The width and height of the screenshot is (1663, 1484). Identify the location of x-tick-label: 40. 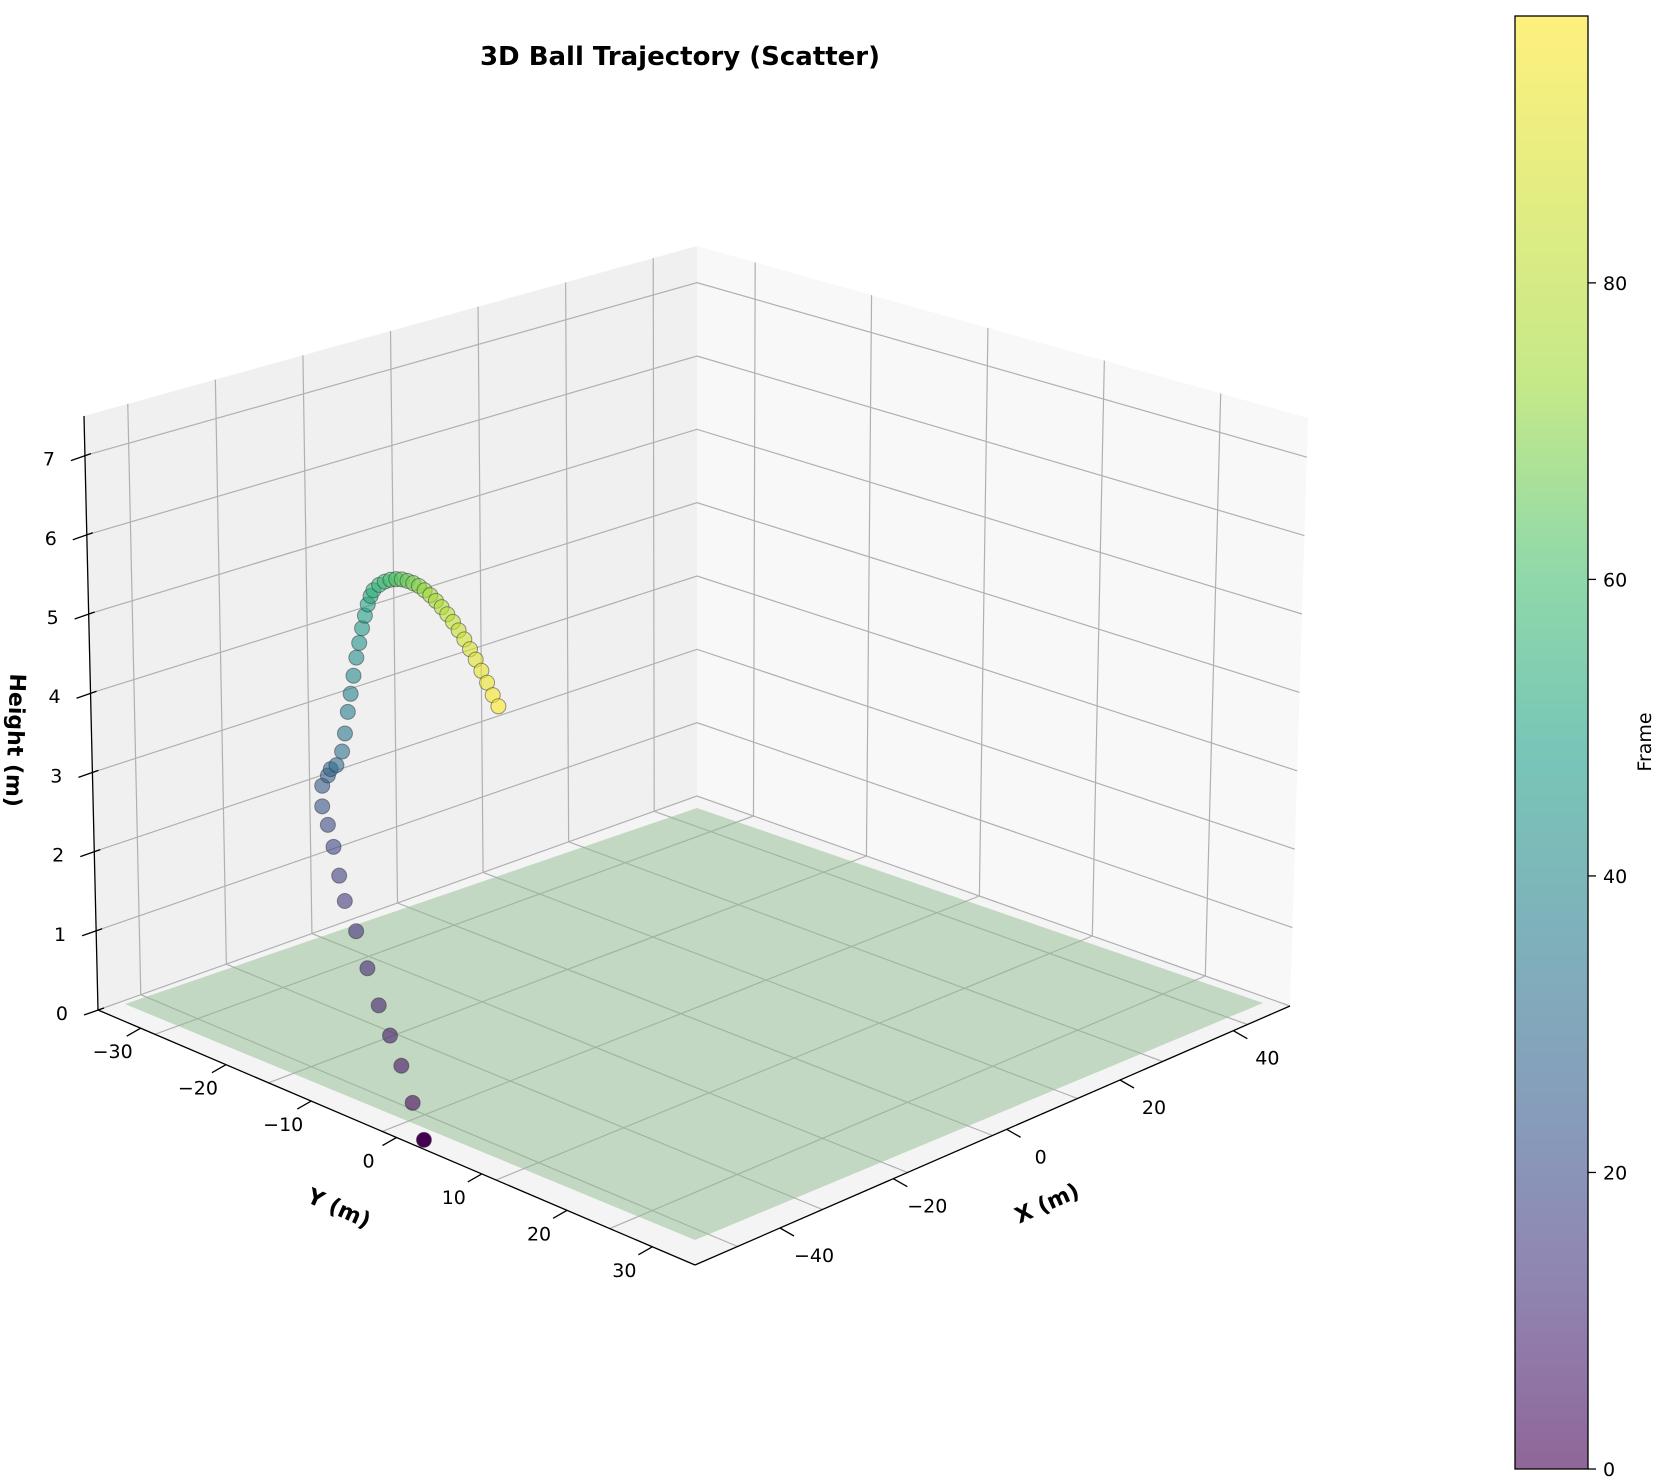
(1267, 1059).